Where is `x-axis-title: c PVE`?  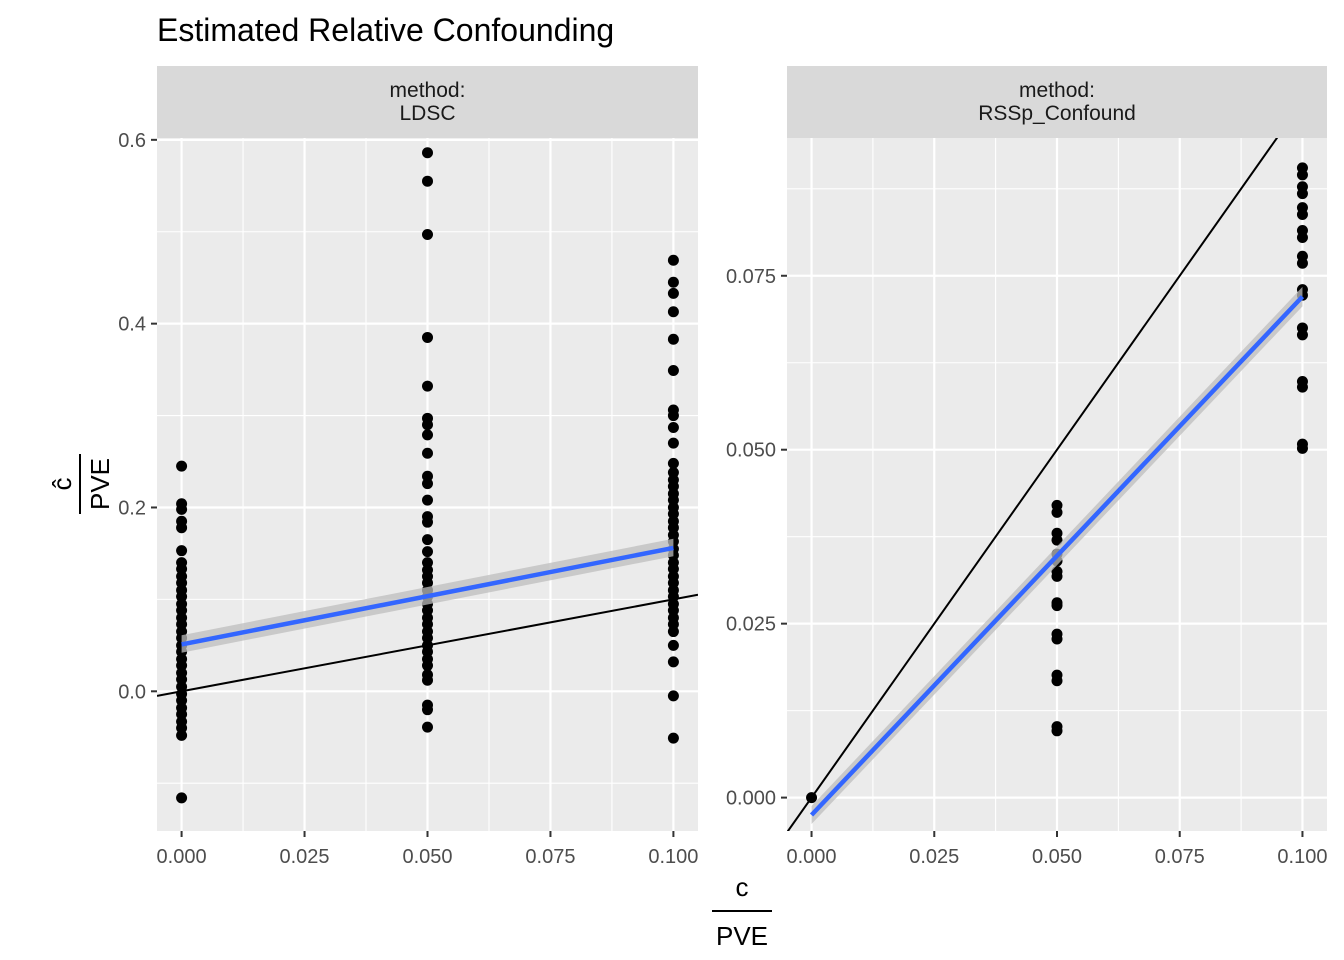
x-axis-title: c PVE is located at coordinates (742, 911).